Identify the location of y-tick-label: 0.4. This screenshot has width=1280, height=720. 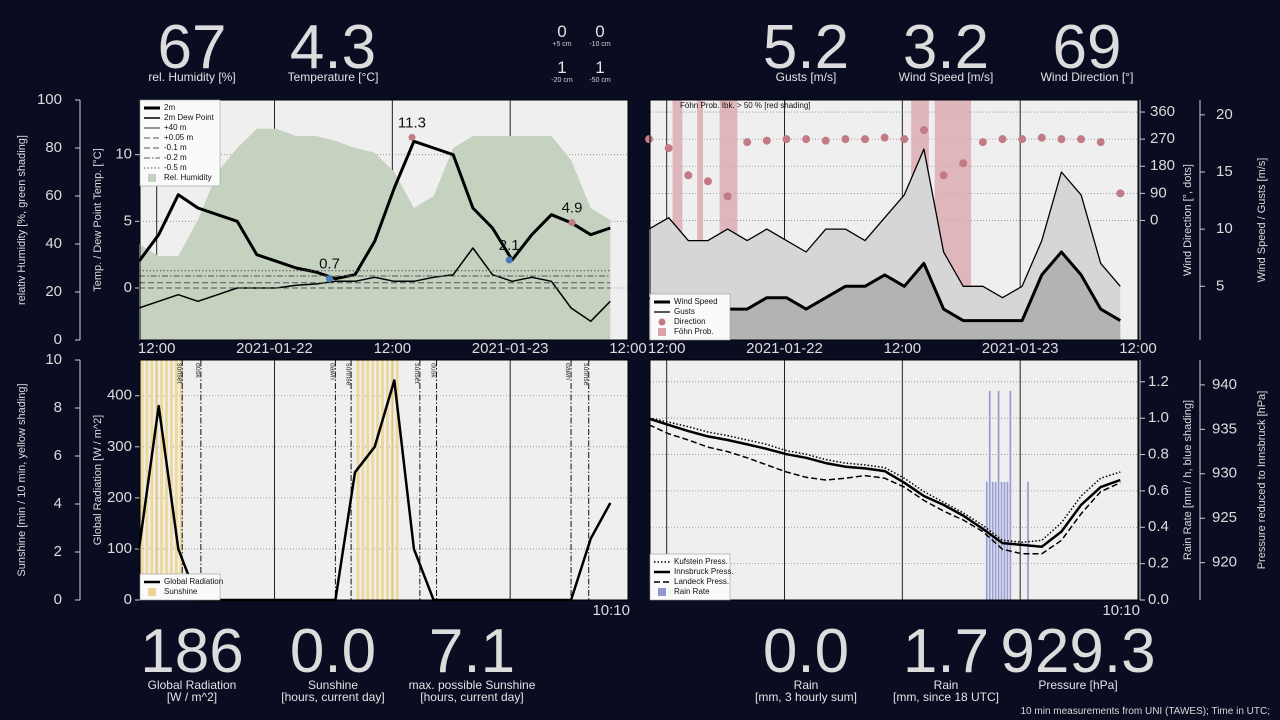
(1158, 526).